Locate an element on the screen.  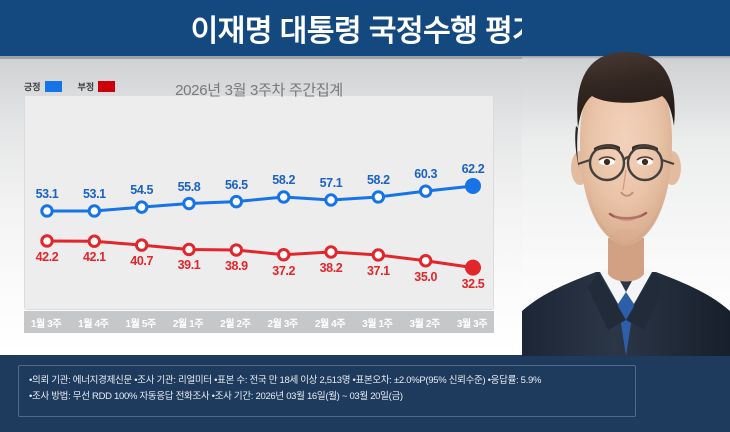
chart-legend: 긍정 부정 is located at coordinates (74, 86).